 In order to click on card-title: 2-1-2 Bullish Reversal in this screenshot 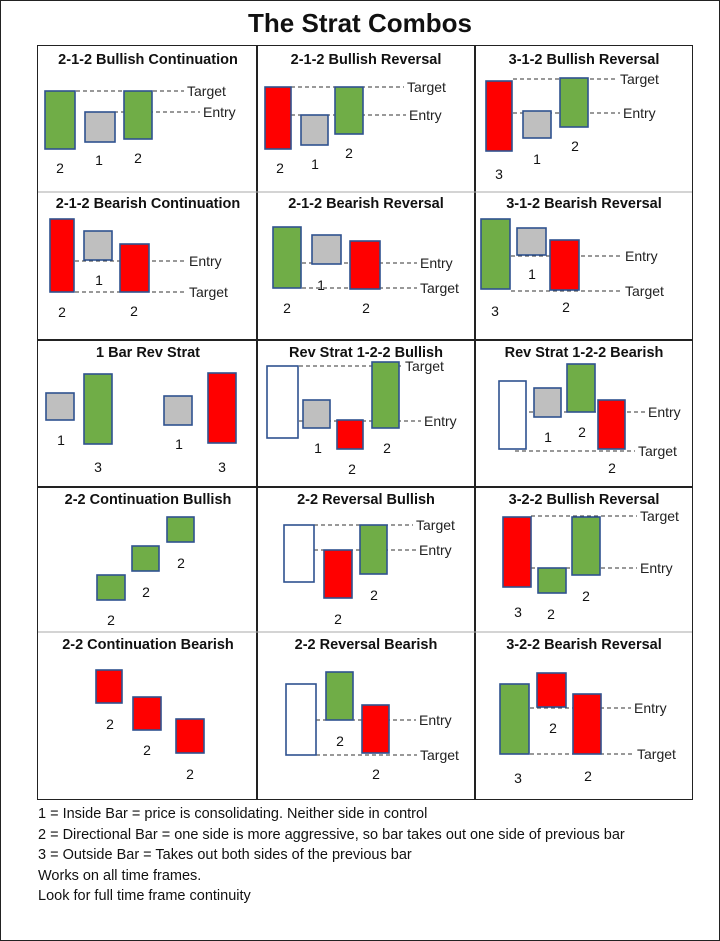, I will do `click(366, 60)`.